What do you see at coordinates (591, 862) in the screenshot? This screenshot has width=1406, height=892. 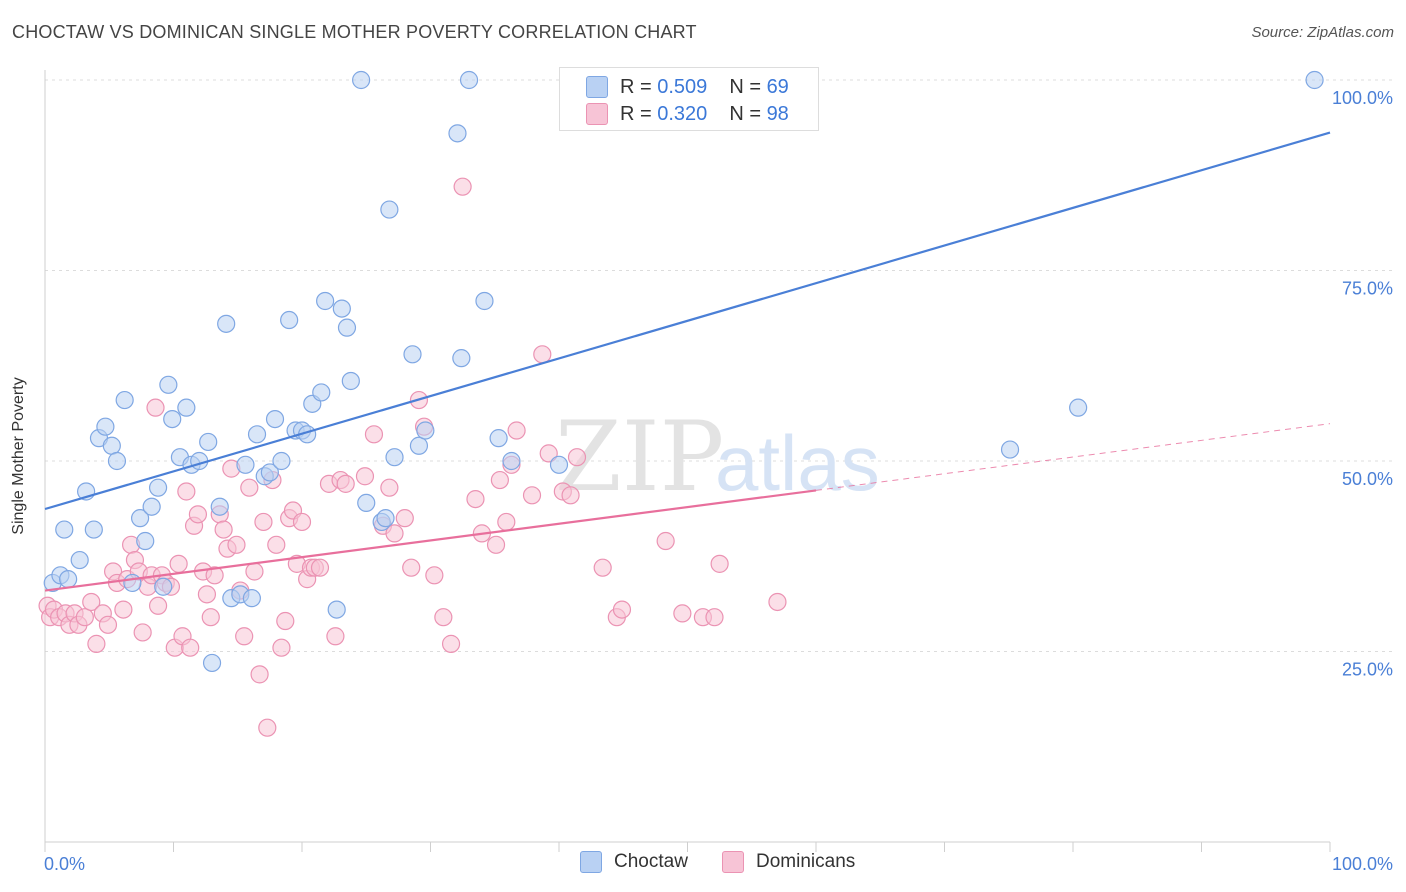 I see `choctaw-legend-swatch` at bounding box center [591, 862].